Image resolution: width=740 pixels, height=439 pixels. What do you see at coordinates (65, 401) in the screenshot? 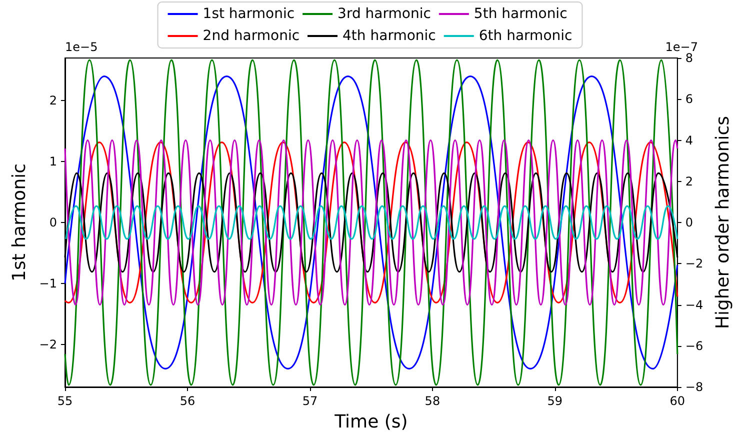
I see `x-tick-label: 55` at bounding box center [65, 401].